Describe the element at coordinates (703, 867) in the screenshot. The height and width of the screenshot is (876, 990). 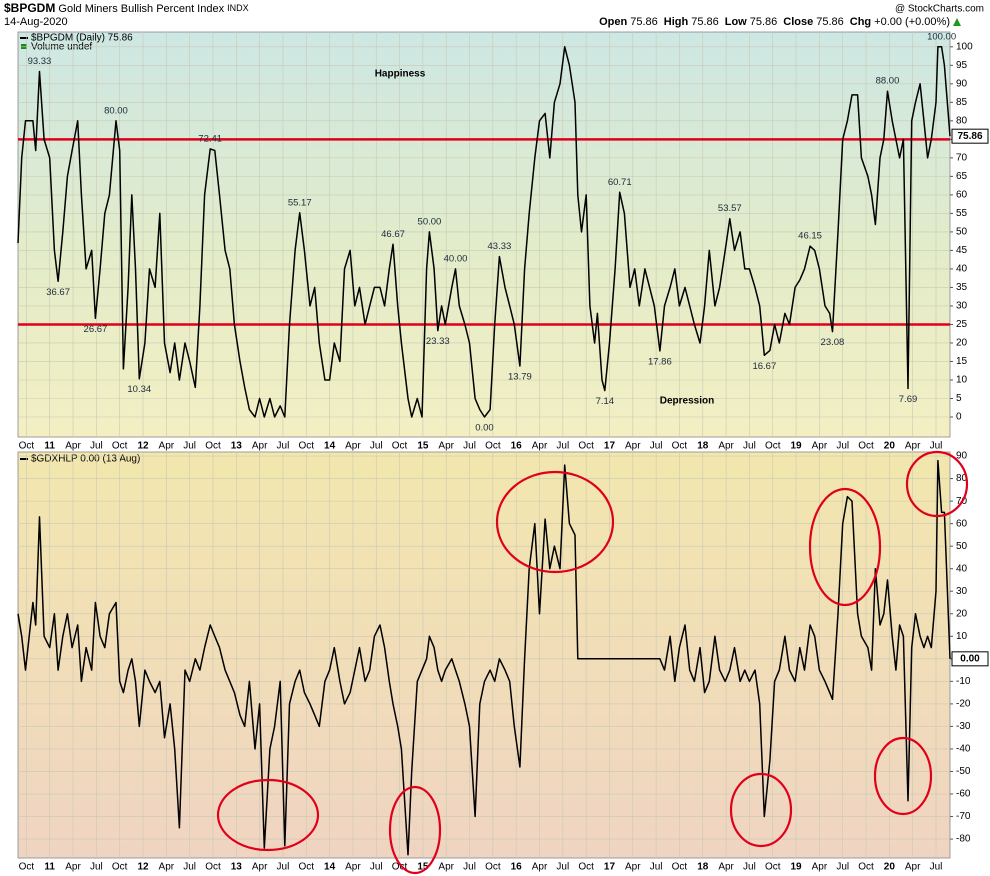
I see `x-tick-label: 18` at that location.